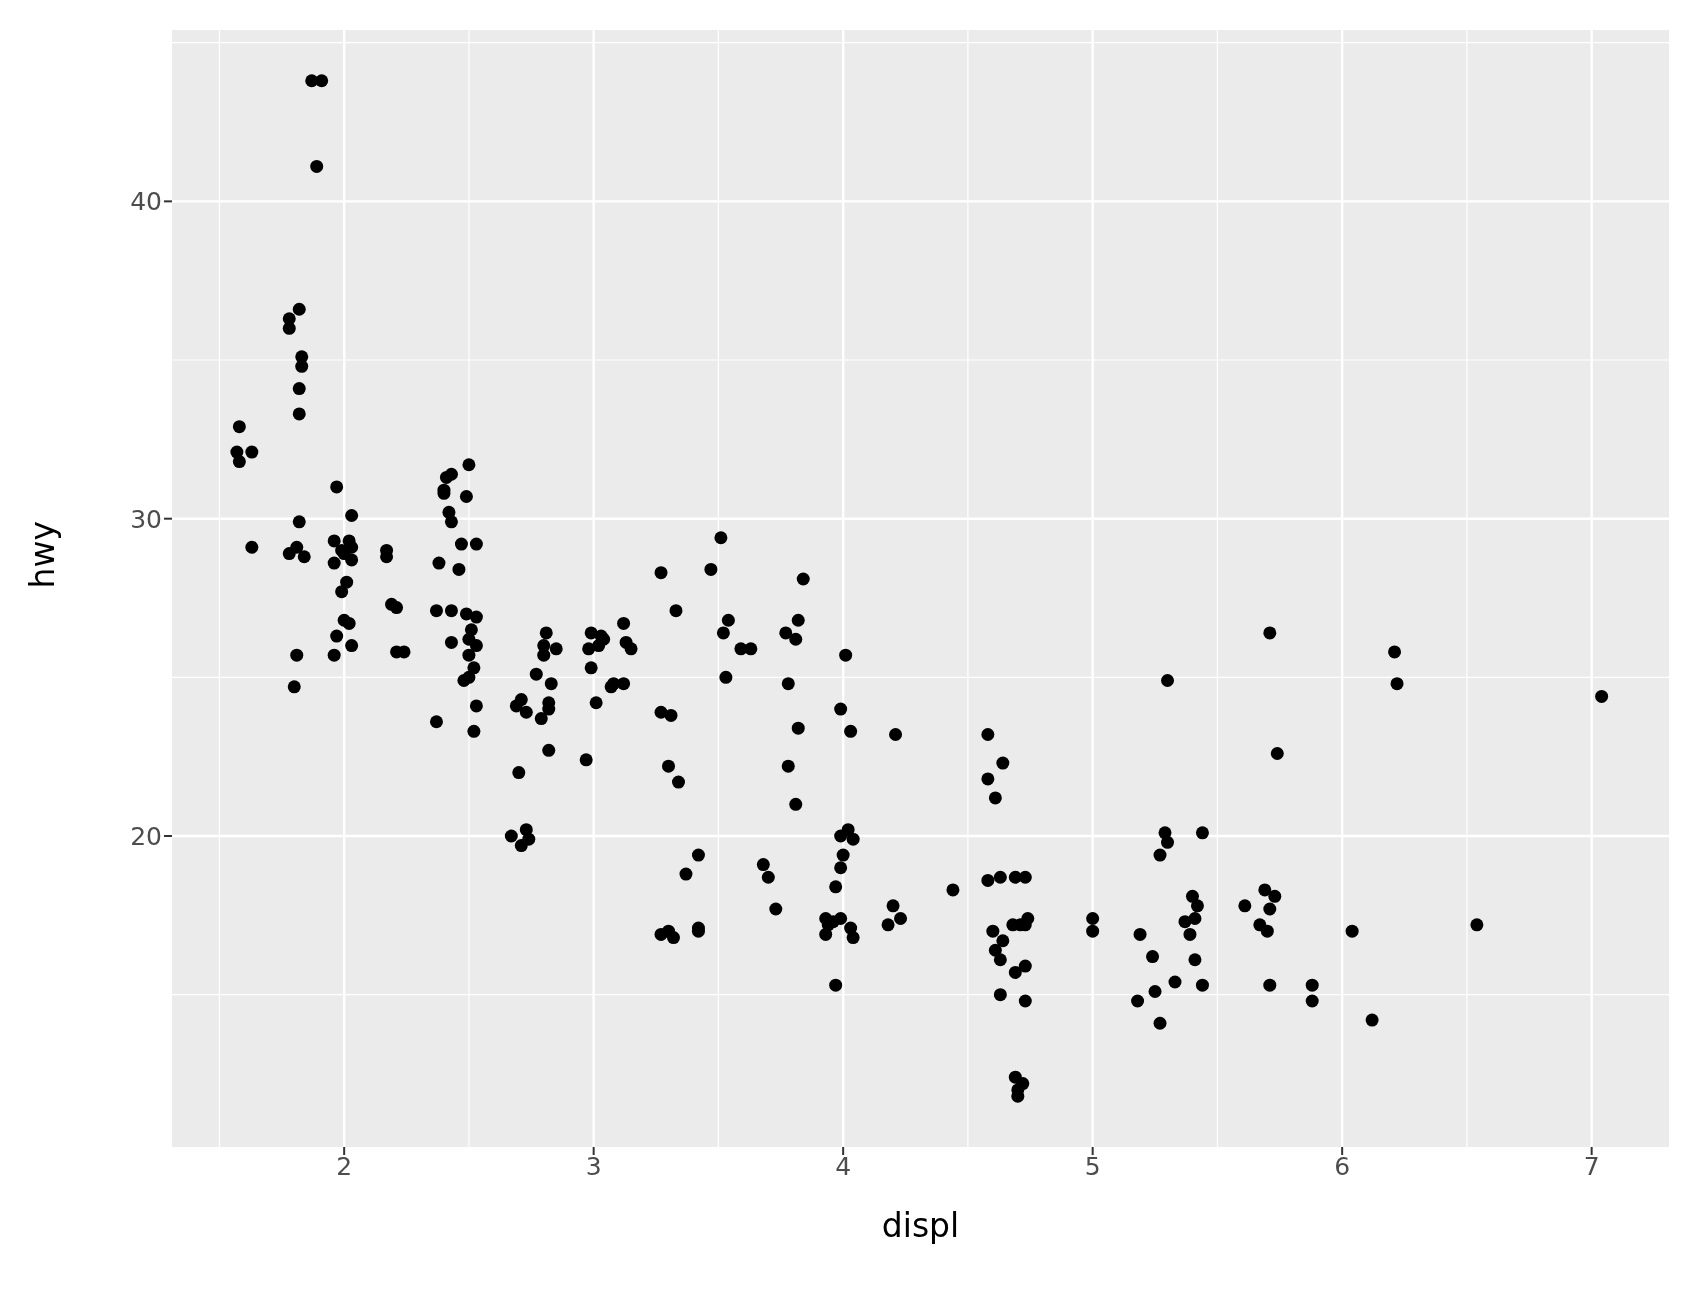 This screenshot has width=1689, height=1299. Describe the element at coordinates (146, 519) in the screenshot. I see `y-tick-label: 30` at that location.